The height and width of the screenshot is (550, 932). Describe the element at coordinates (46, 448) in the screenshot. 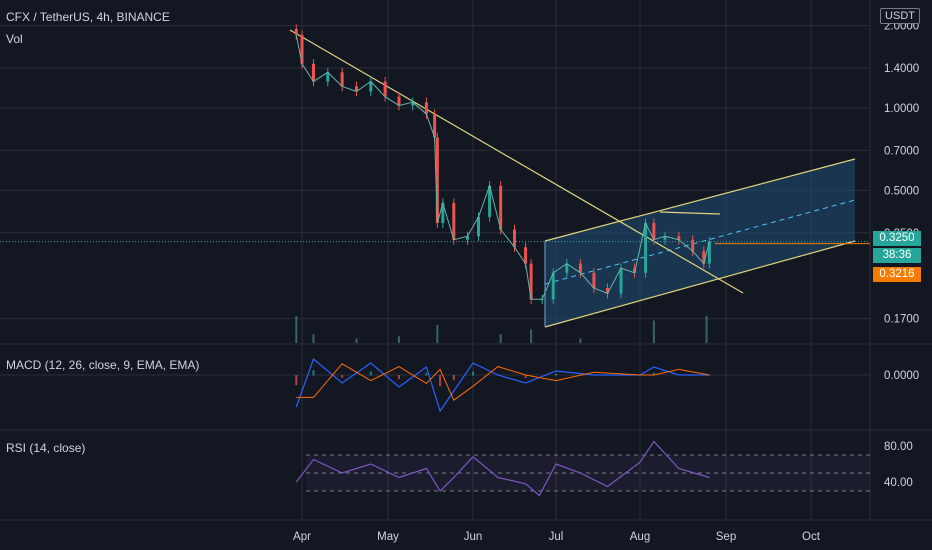

I see `rsi-label: RSI (14, close)` at that location.